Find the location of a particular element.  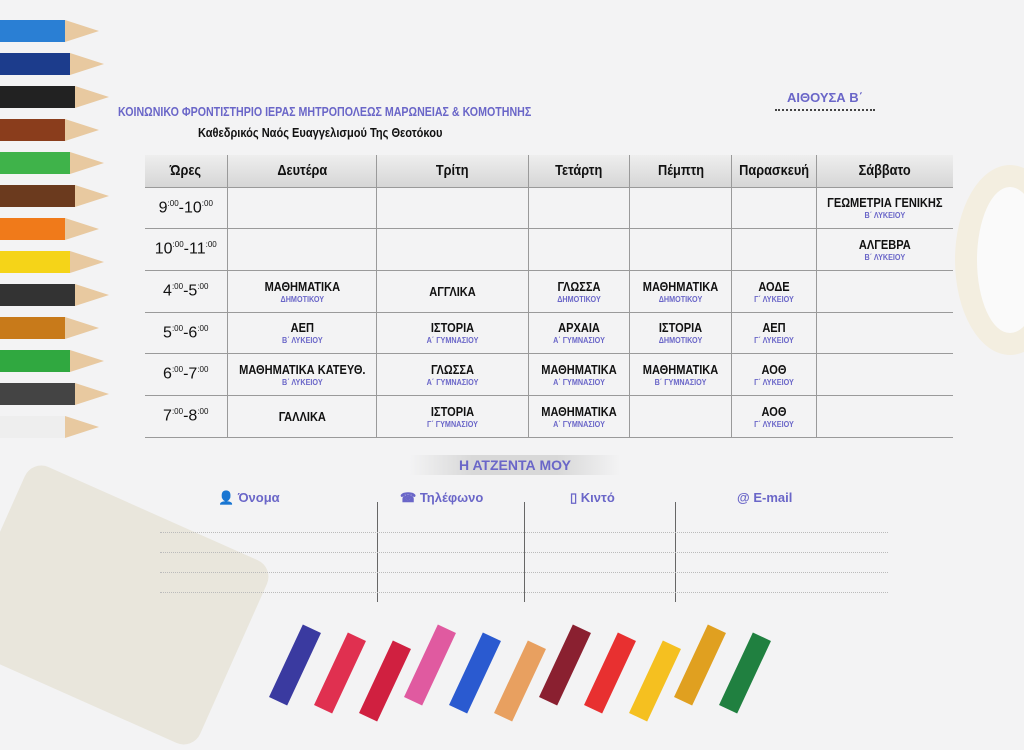

lesson-cell: ΑΟΘ Γ΄ ΛΥΚΕΙΟΥ is located at coordinates (774, 416).